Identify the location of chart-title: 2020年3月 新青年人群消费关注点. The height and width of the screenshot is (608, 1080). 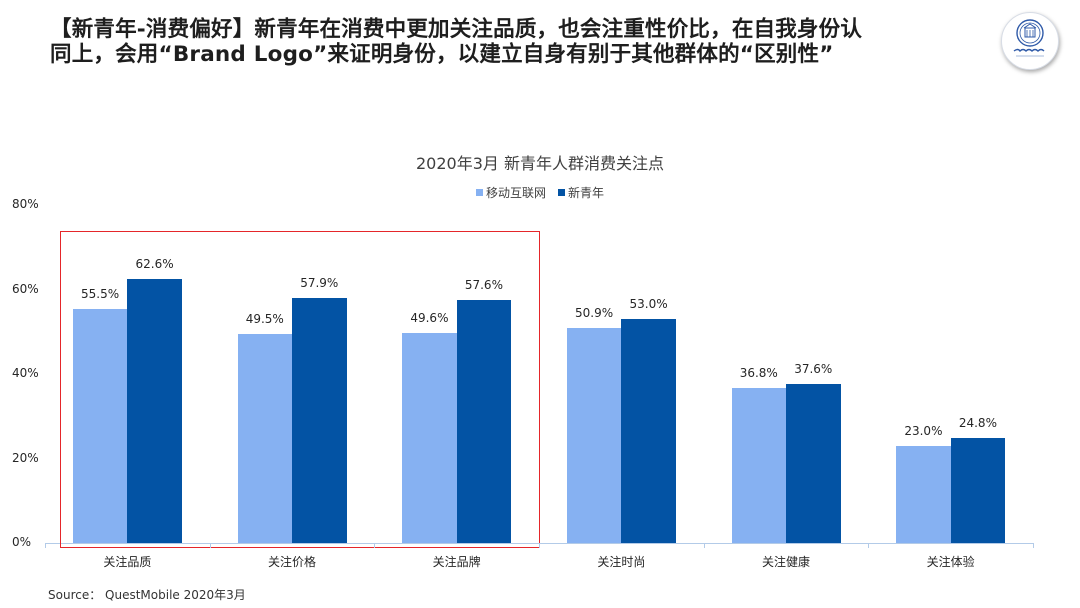
(540, 163).